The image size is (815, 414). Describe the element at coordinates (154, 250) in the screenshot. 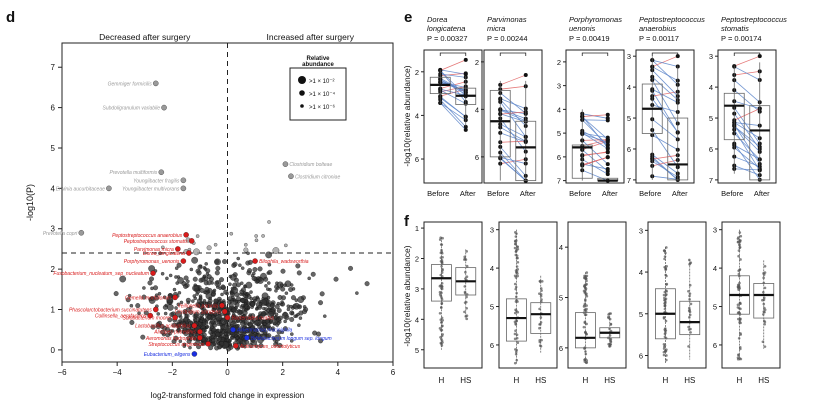

I see `point-label: Parvimonas micra` at that location.